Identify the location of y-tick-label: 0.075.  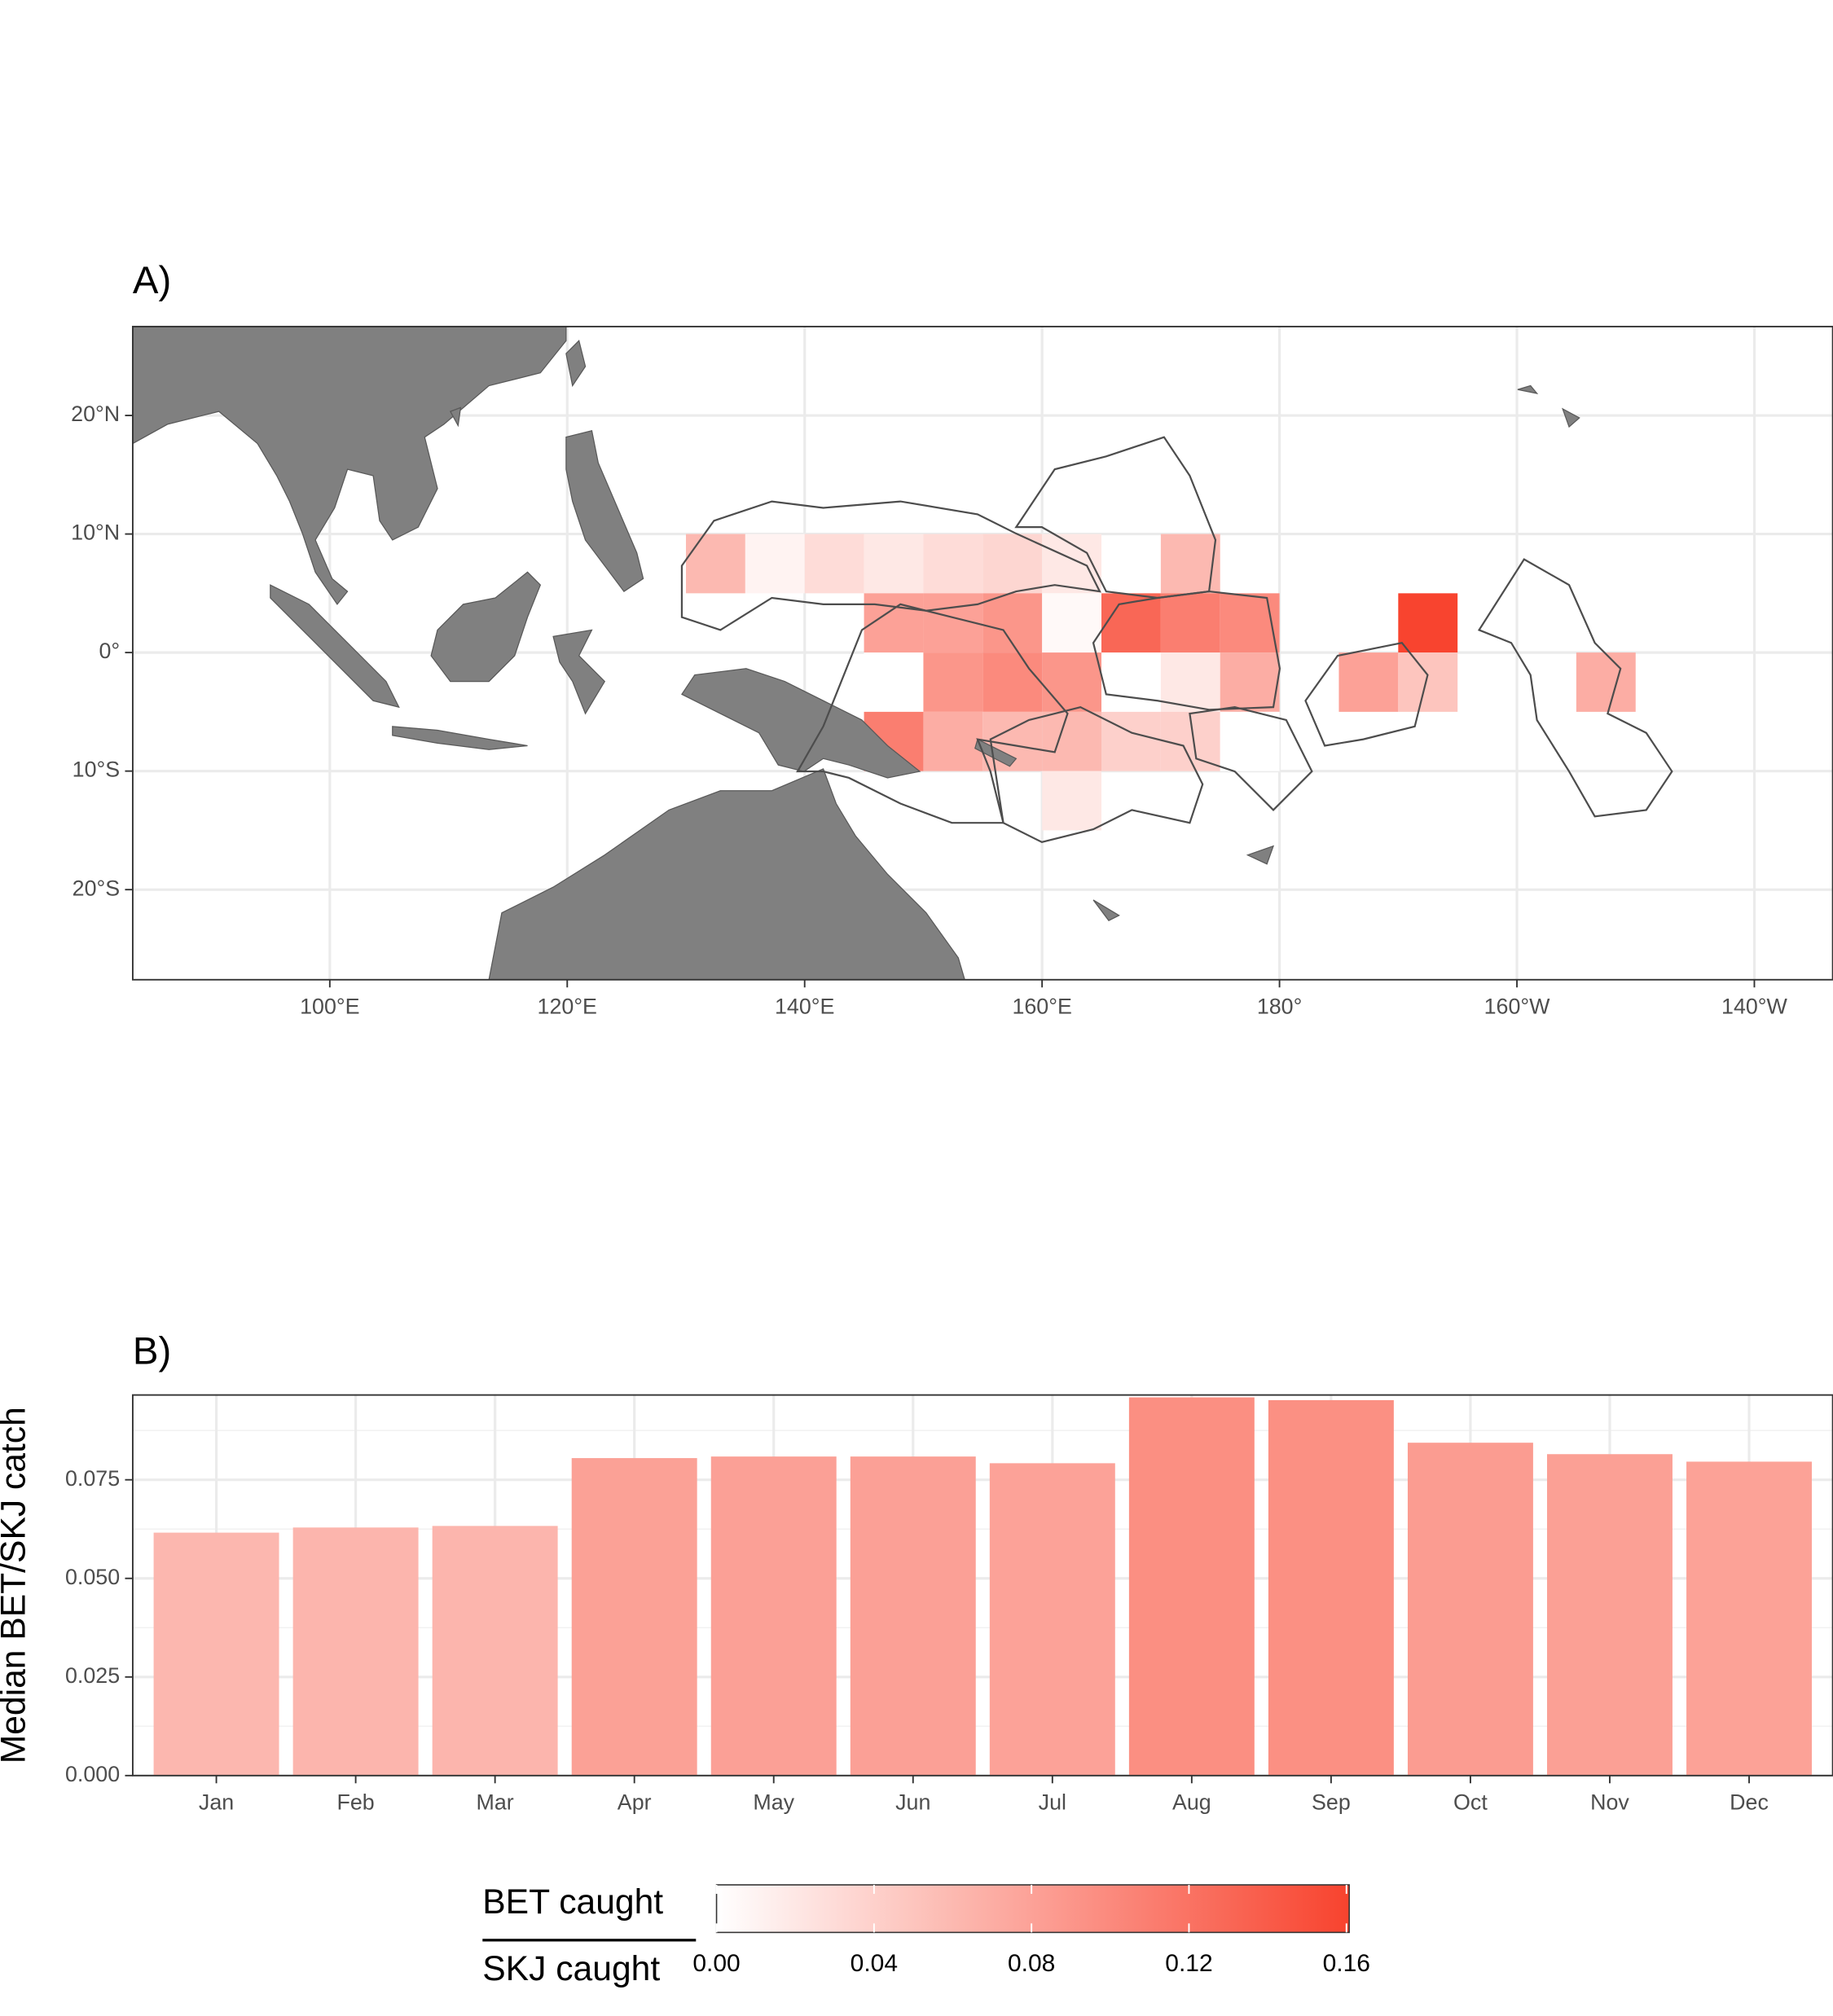
(92, 1478).